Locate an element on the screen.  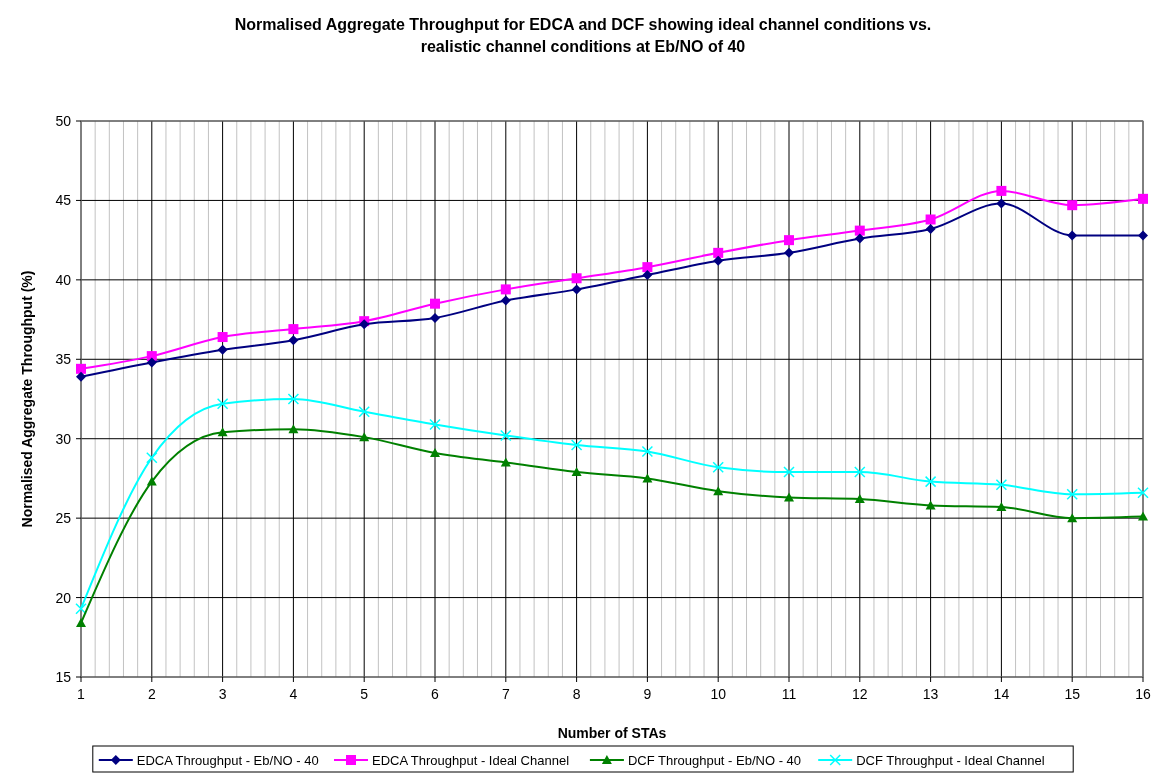
x-tick-label: 1 is located at coordinates (81, 694).